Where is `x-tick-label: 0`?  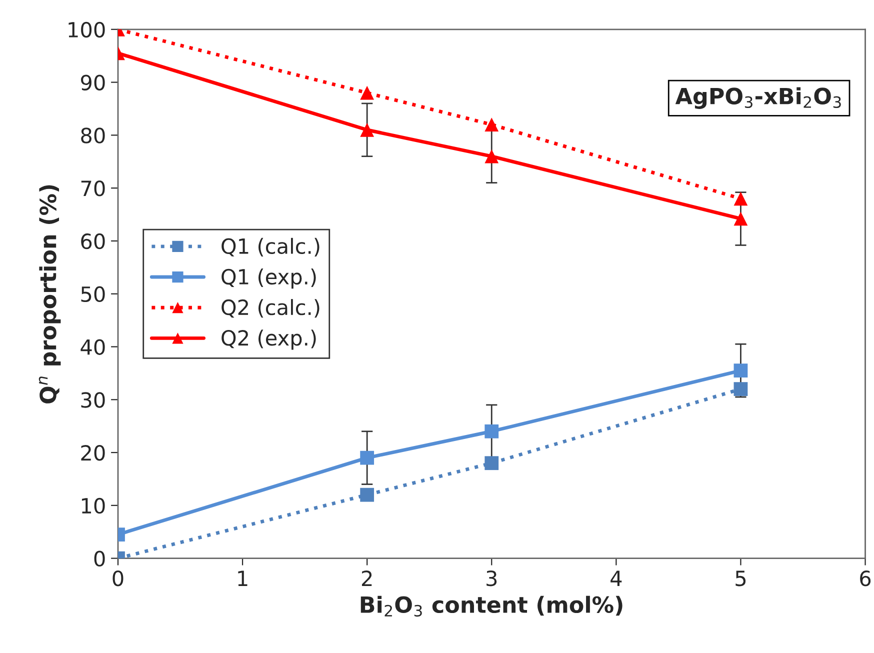 x-tick-label: 0 is located at coordinates (118, 578).